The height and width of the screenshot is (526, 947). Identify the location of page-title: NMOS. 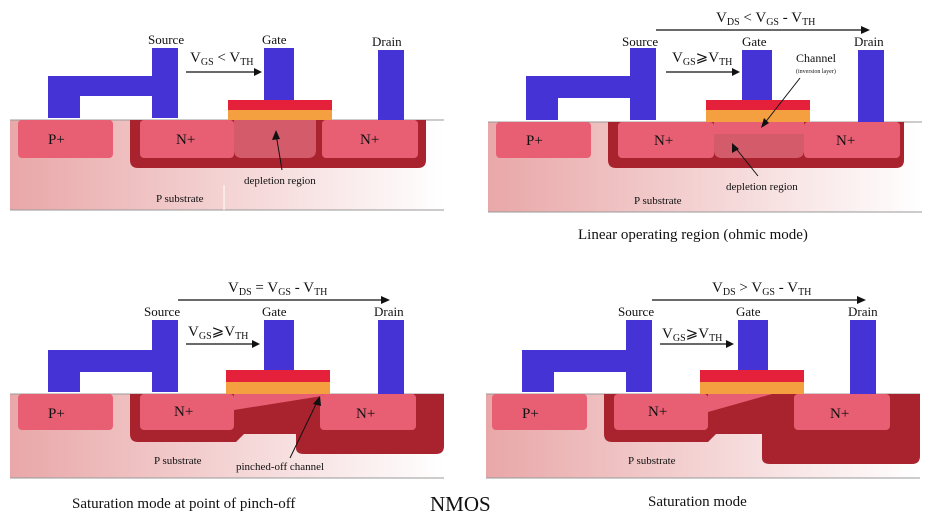
(460, 504).